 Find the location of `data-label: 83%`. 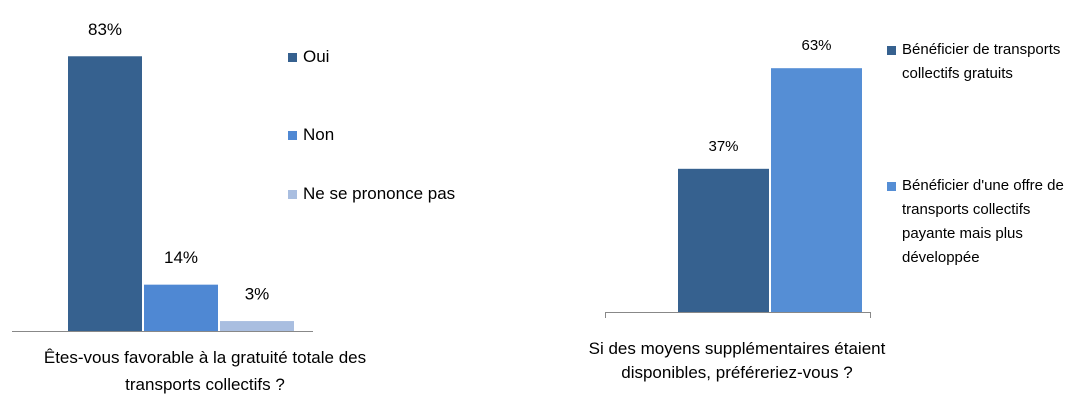

data-label: 83% is located at coordinates (105, 29).